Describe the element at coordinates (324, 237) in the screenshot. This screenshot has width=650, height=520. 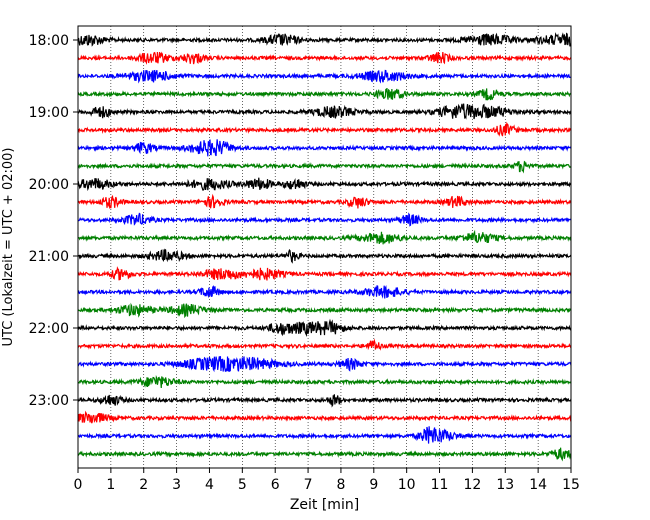
I see `trace-2045` at that location.